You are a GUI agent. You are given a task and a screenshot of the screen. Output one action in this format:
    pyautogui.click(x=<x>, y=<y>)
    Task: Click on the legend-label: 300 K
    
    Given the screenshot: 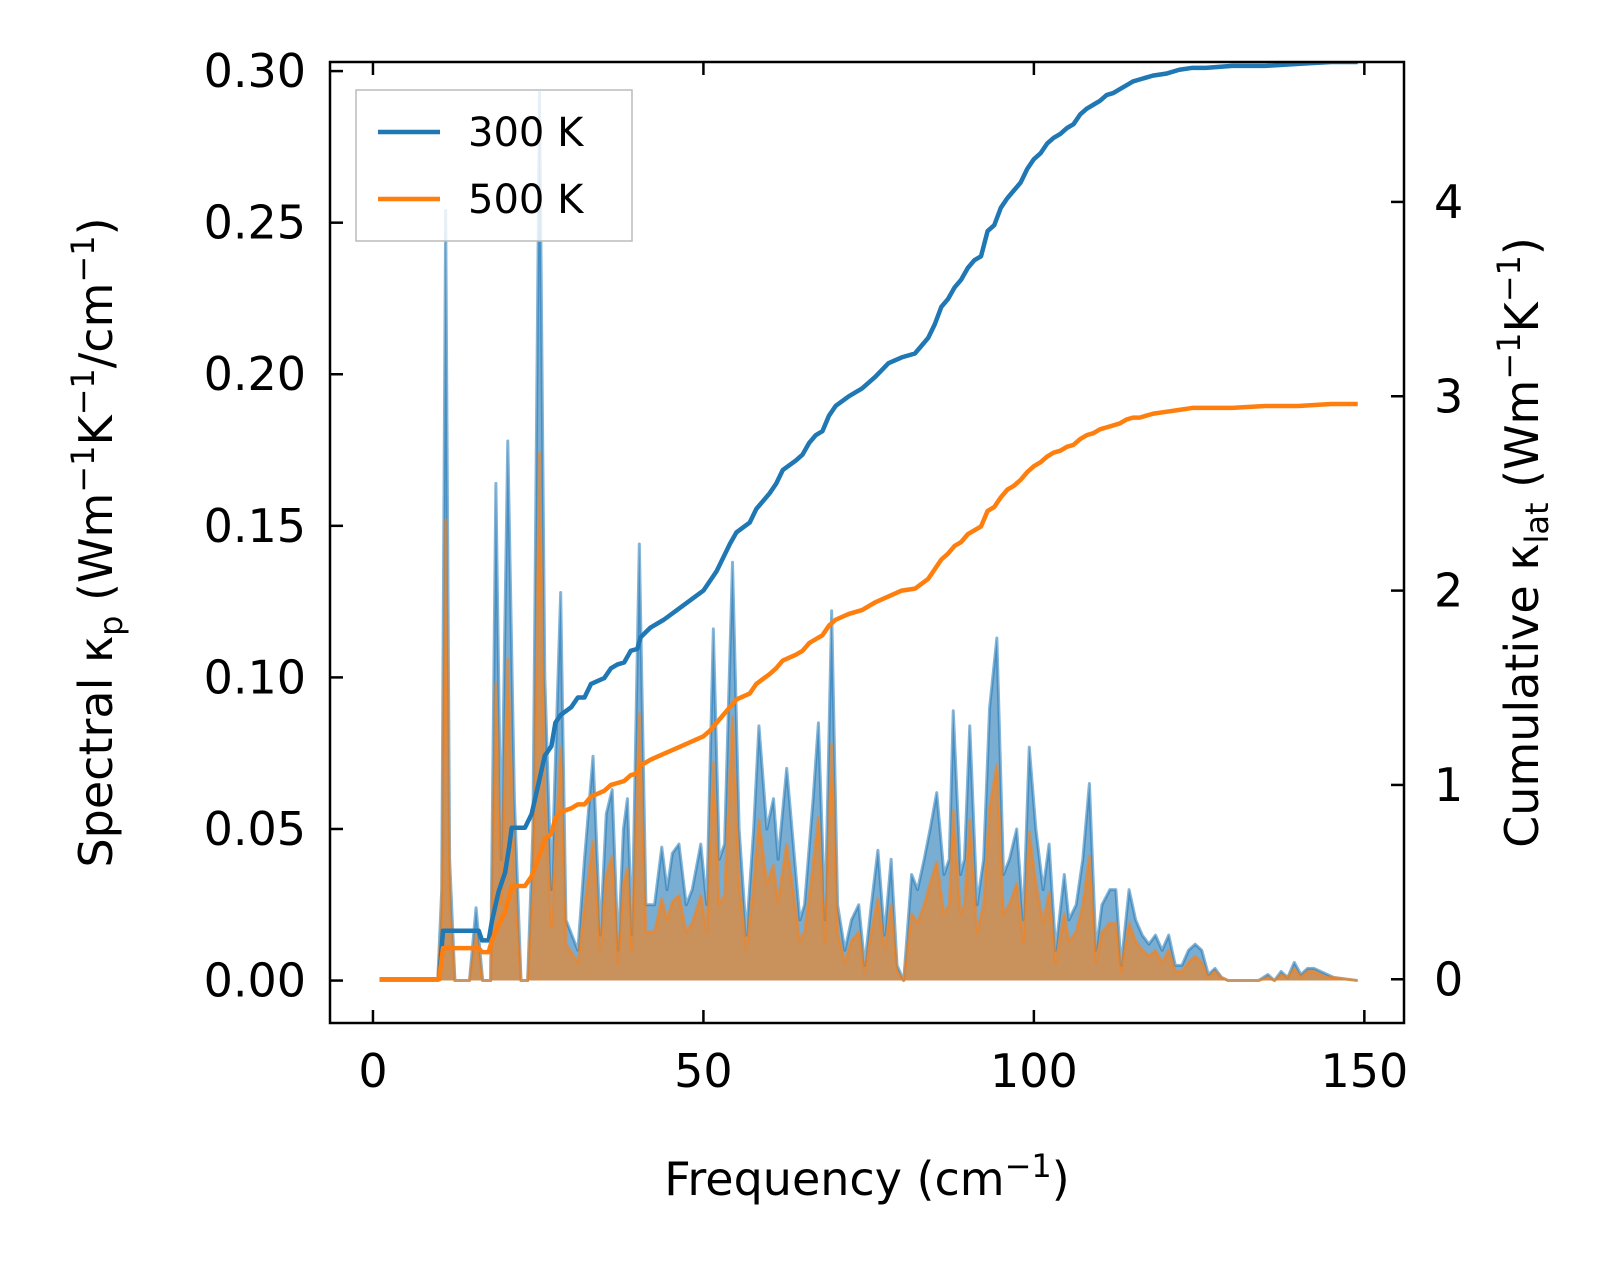 What is the action you would take?
    pyautogui.click(x=526, y=133)
    